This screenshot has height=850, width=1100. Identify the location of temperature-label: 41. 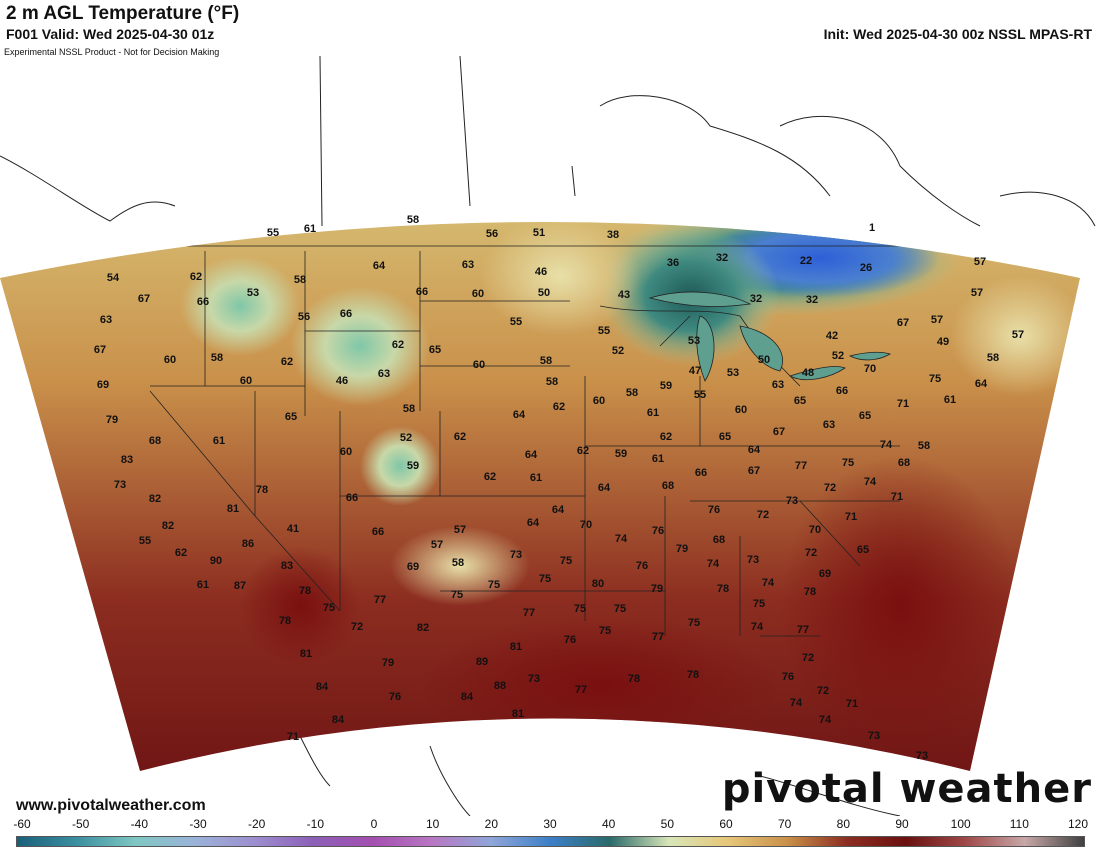
(293, 529).